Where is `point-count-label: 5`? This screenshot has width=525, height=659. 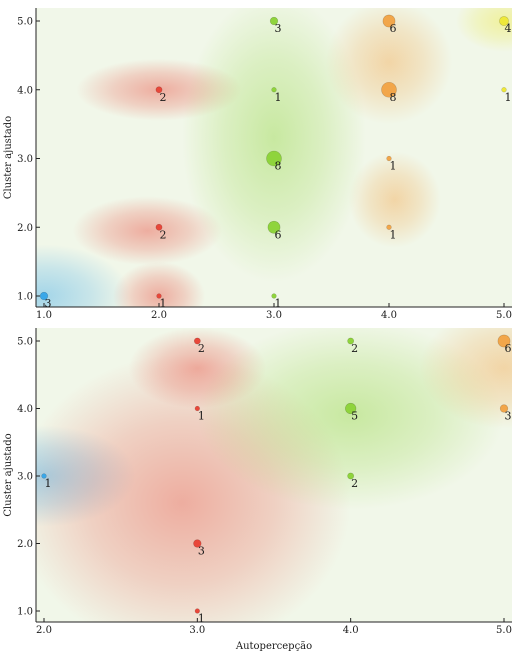
point-count-label: 5 is located at coordinates (354, 416).